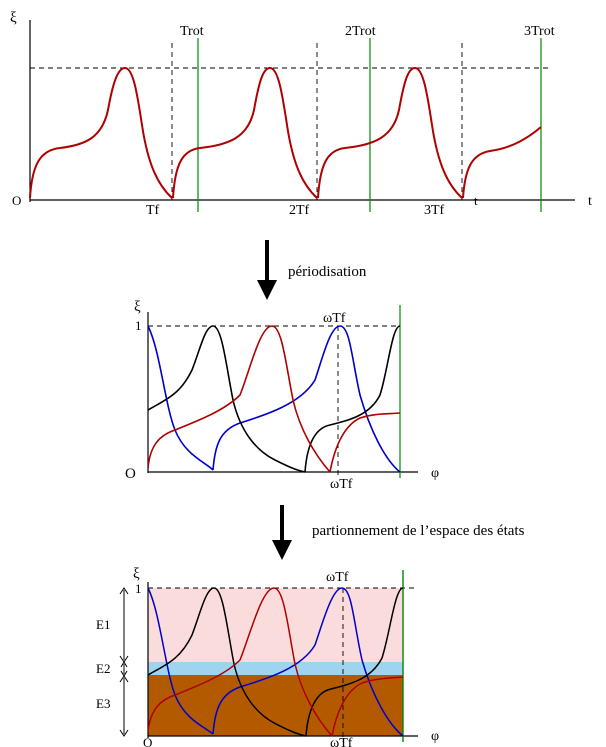  What do you see at coordinates (327, 272) in the screenshot?
I see `step1-label: périodisation` at bounding box center [327, 272].